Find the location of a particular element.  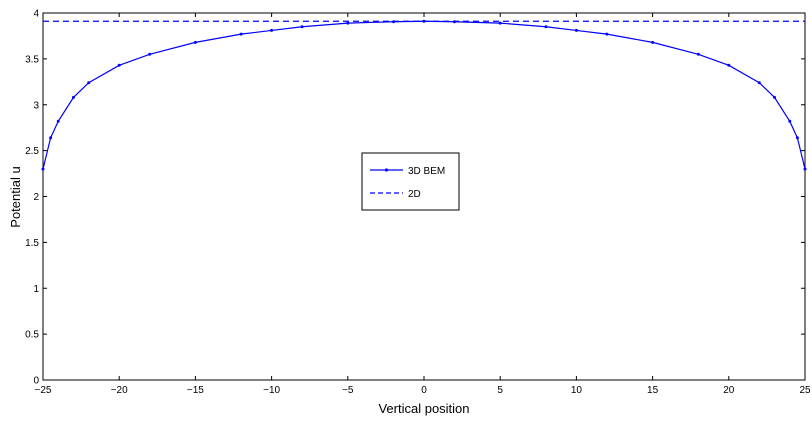

x-axis-label: Vertical position is located at coordinates (423, 408).